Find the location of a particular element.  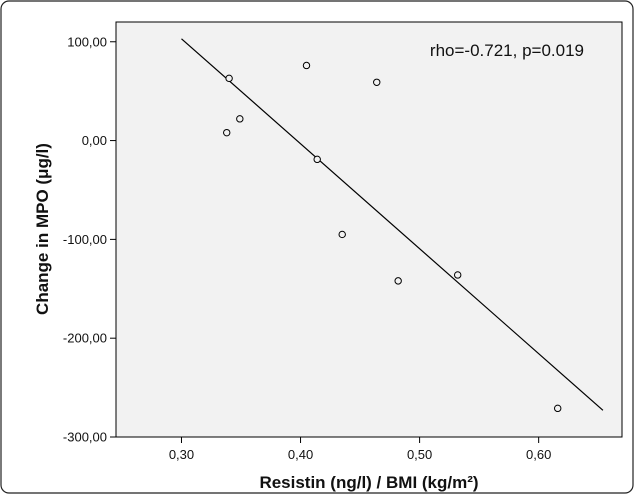

y-tick-label: 0,00 is located at coordinates (94, 140).